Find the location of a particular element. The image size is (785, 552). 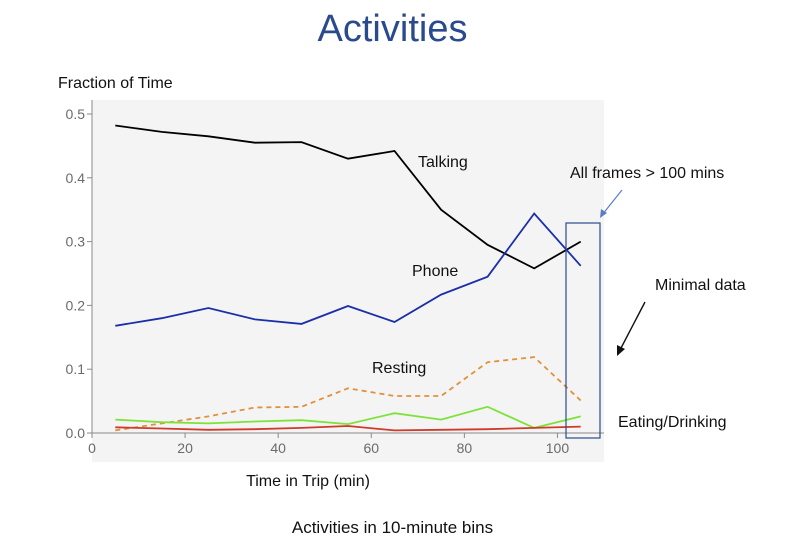

y-tick-label: 0.2 is located at coordinates (76, 305).